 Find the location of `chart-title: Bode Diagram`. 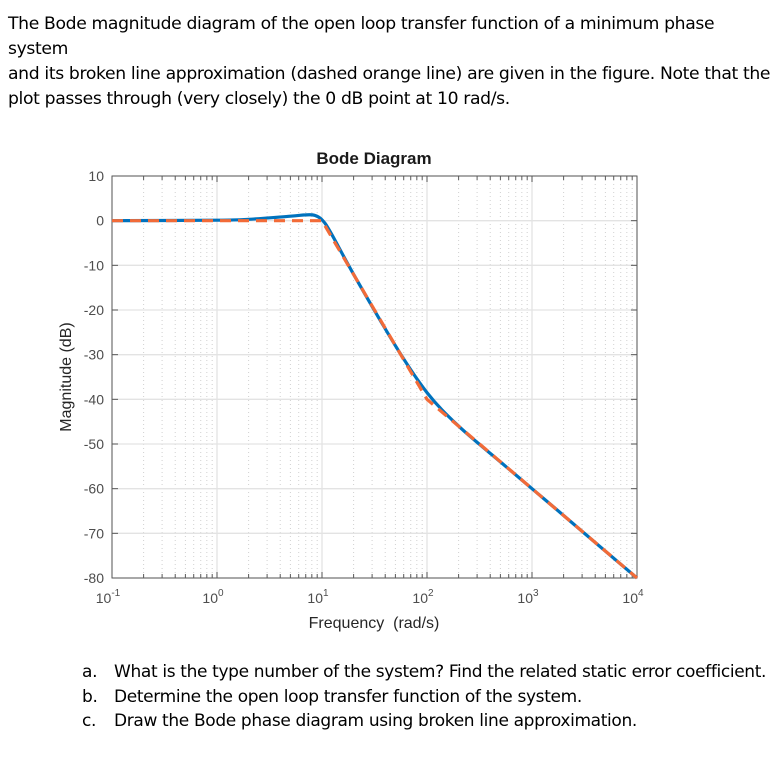

chart-title: Bode Diagram is located at coordinates (373, 158).